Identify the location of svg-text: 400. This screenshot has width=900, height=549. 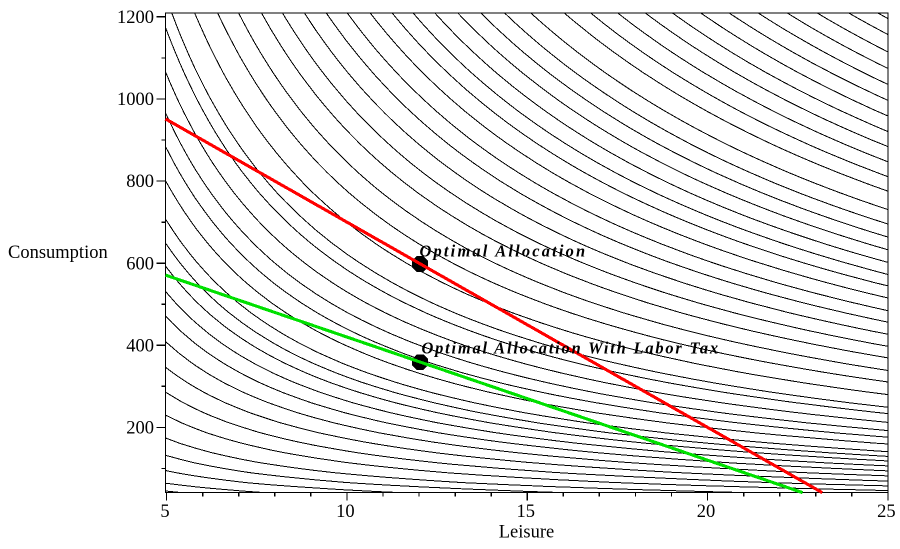
(140, 346).